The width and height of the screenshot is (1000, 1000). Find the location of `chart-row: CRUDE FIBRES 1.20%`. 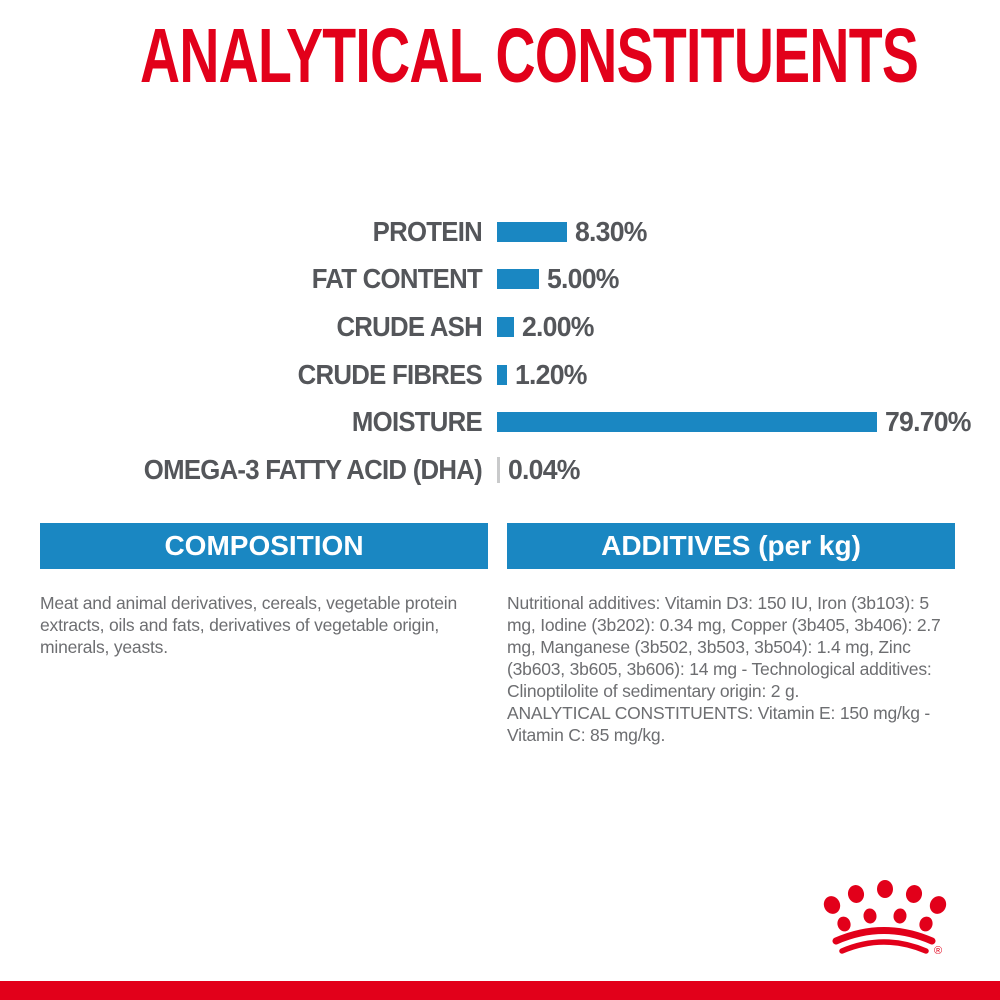

chart-row: CRUDE FIBRES 1.20% is located at coordinates (500, 375).